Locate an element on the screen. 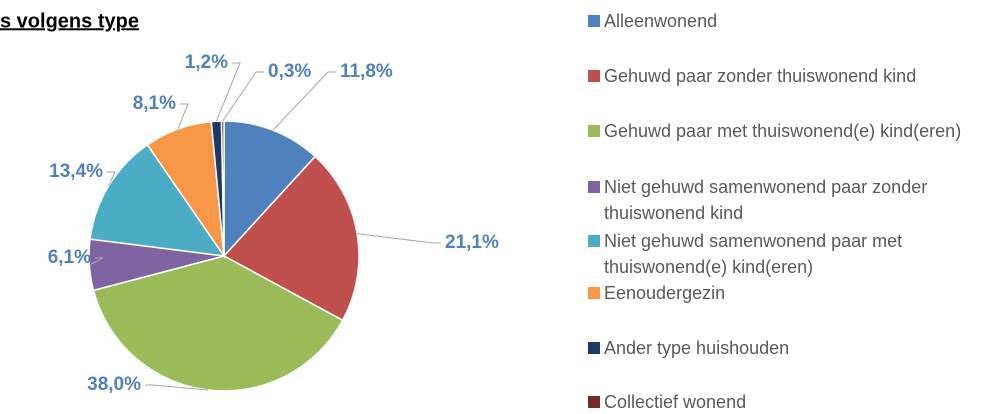 Image resolution: width=1001 pixels, height=414 pixels. data-label: 1,2% is located at coordinates (206, 62).